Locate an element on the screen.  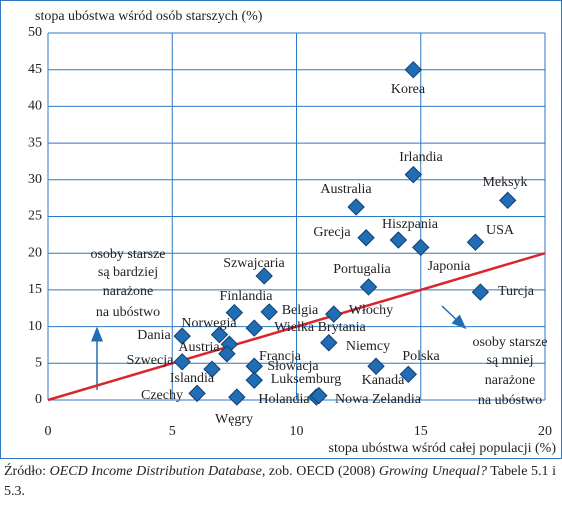
annotation: są mniej is located at coordinates (509, 360).